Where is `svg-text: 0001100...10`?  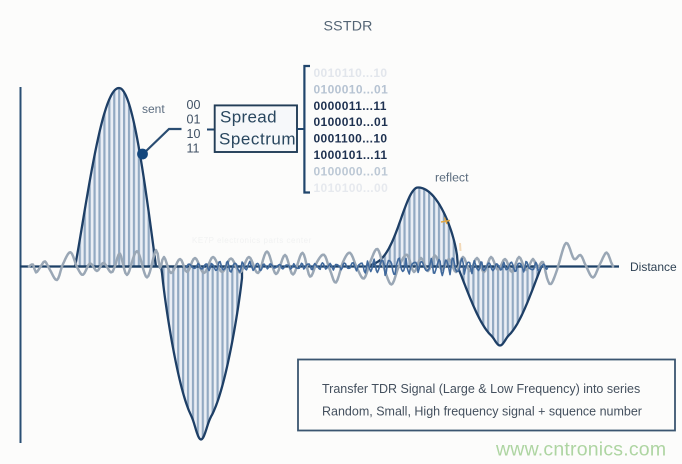
svg-text: 0001100...10 is located at coordinates (351, 139).